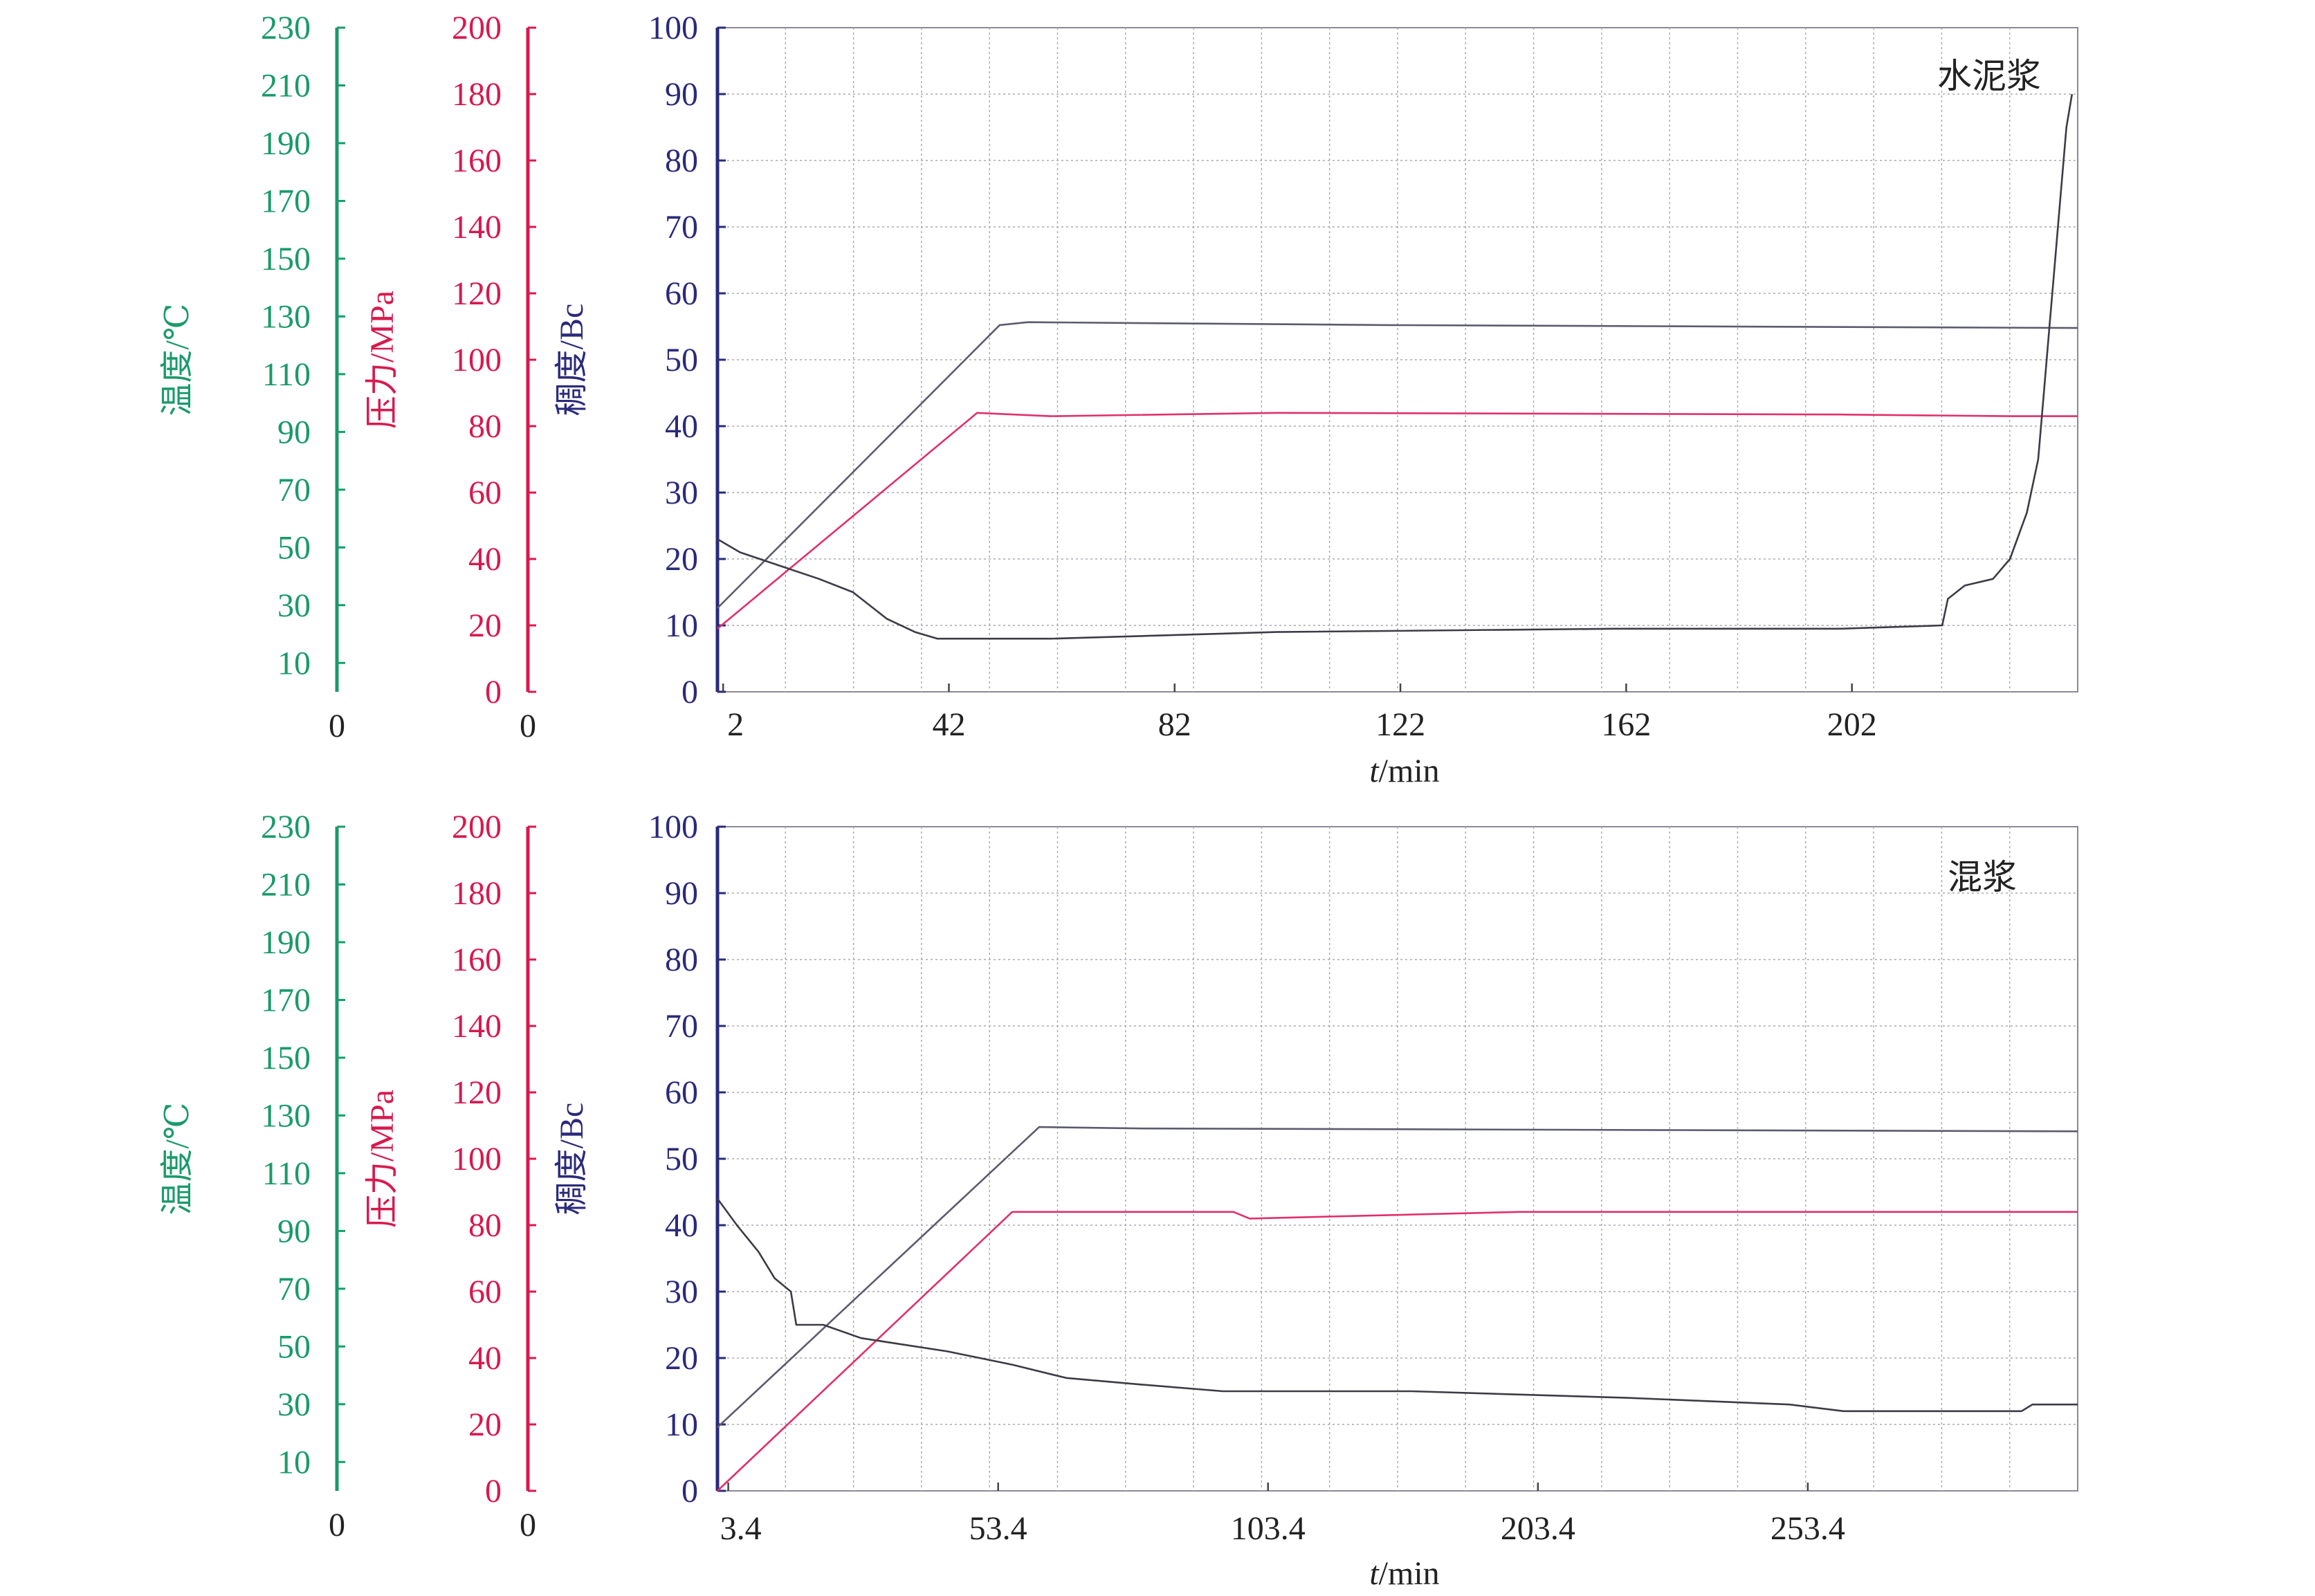 The image size is (2315, 1596). I want to click on temperature-axis-tick-label: 130, so click(286, 317).